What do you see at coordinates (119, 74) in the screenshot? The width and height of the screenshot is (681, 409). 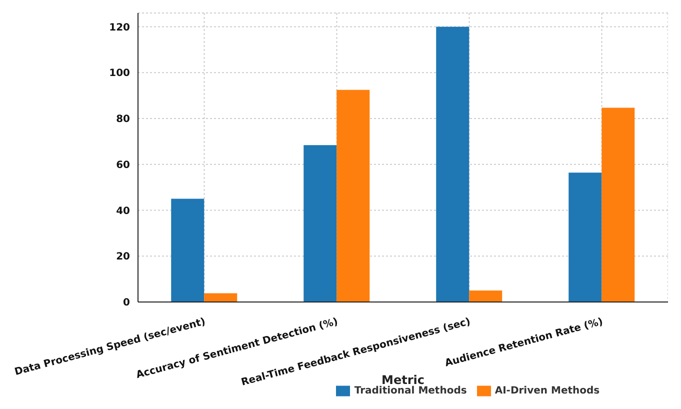 I see `y-tick-label: 100` at bounding box center [119, 74].